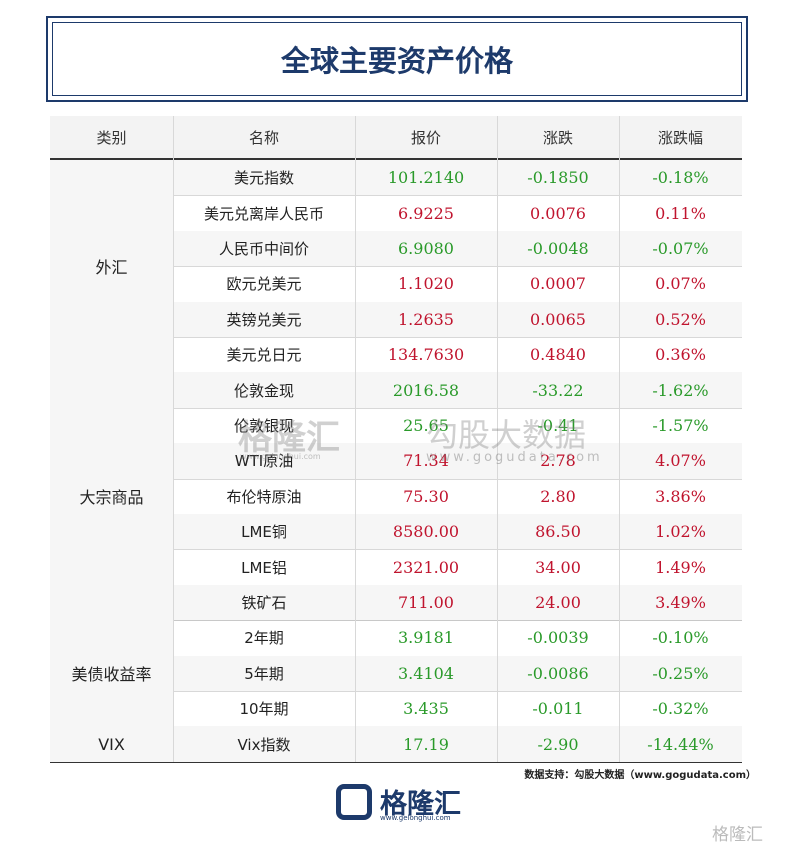 The height and width of the screenshot is (850, 794). I want to click on asset-name: 10年期, so click(264, 709).